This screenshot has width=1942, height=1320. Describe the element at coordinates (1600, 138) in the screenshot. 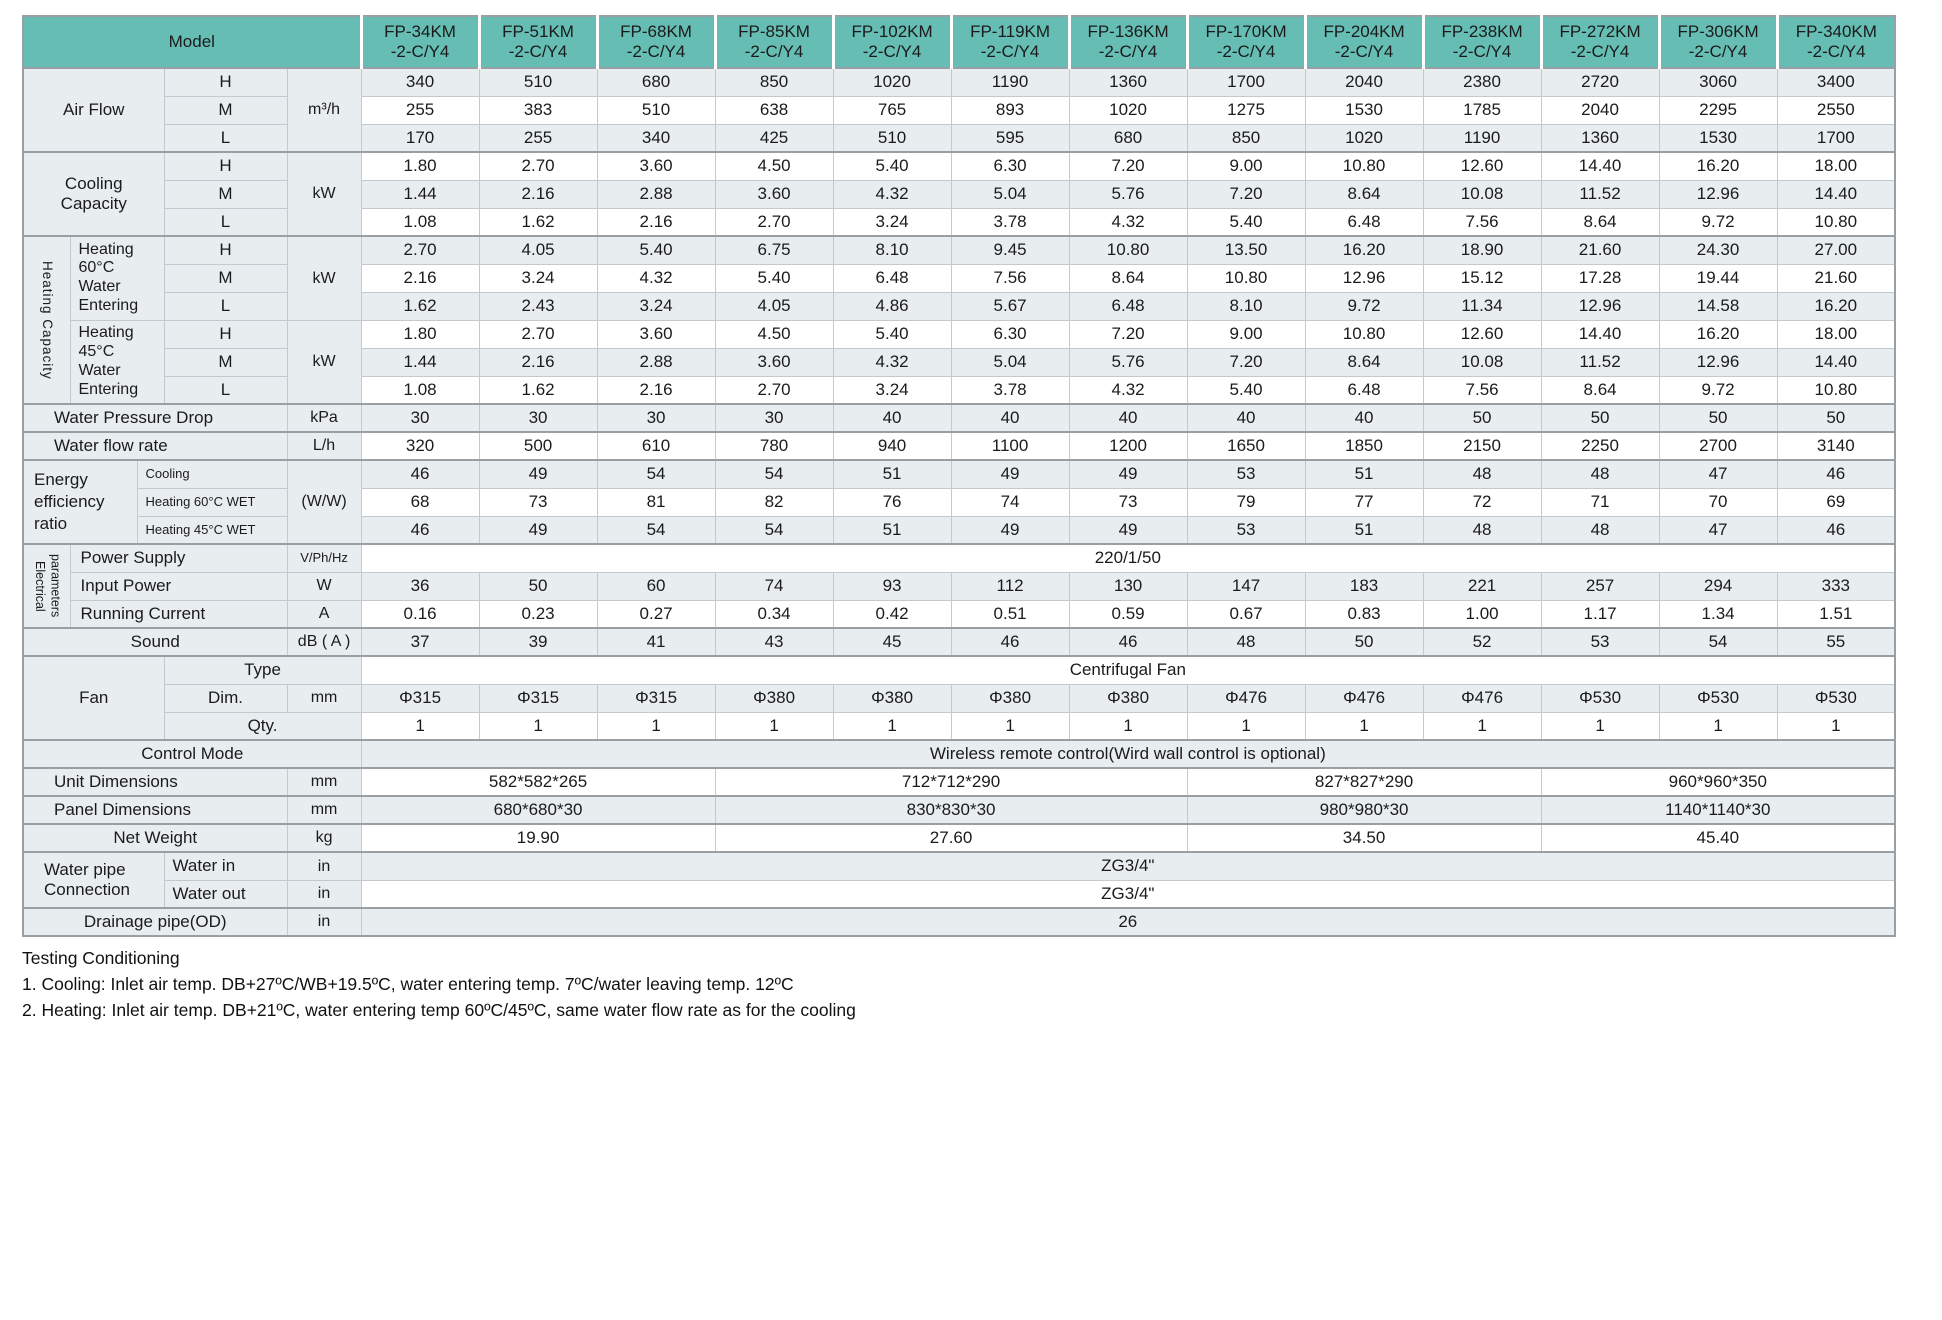

I see `value-cell: 1360` at that location.